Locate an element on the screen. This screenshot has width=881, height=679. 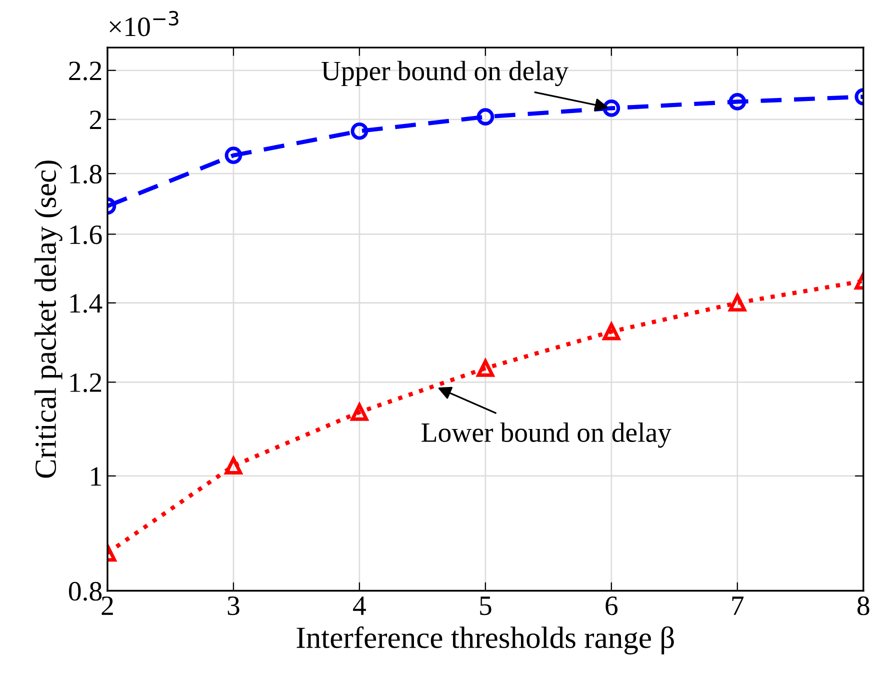
y-tick-label: 2 is located at coordinates (96, 120).